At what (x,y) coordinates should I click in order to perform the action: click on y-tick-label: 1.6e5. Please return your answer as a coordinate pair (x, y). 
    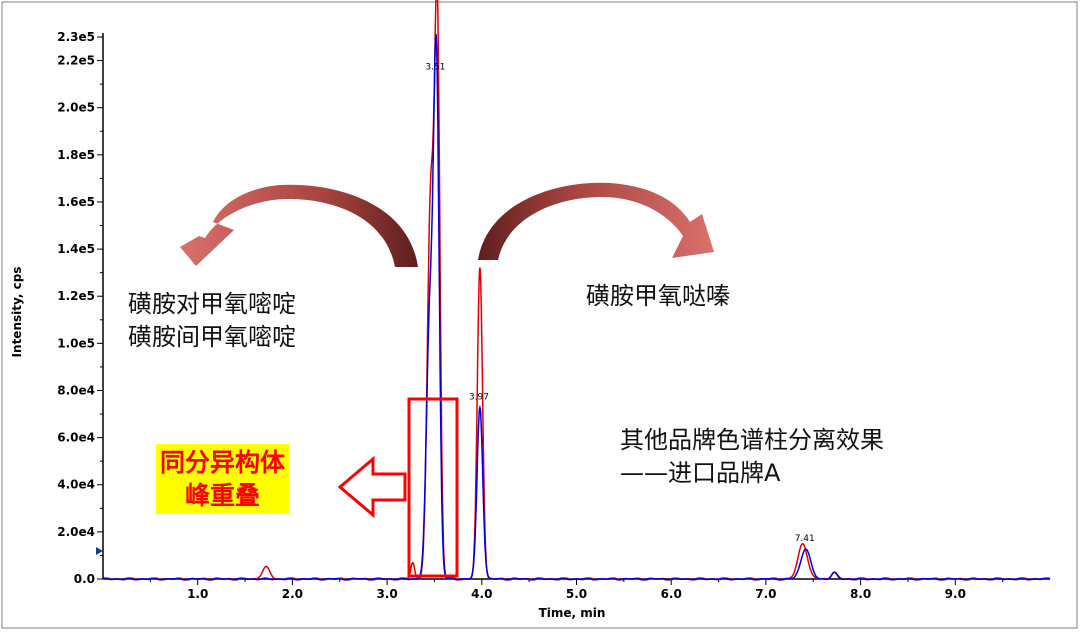
    Looking at the image, I should click on (76, 202).